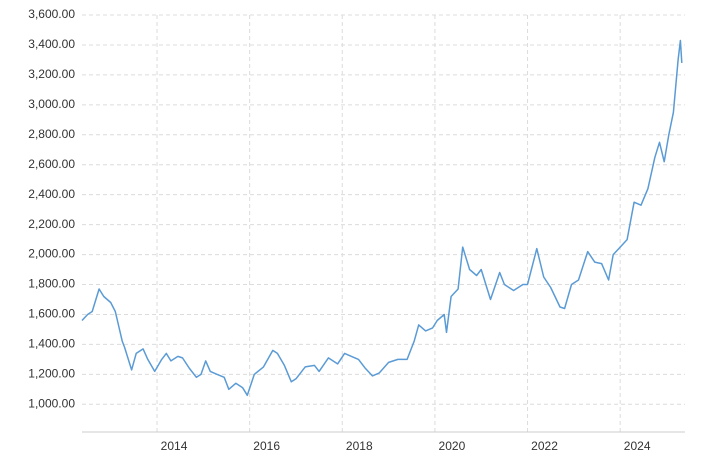  What do you see at coordinates (51, 344) in the screenshot?
I see `y-tick-label: 1,400.00` at bounding box center [51, 344].